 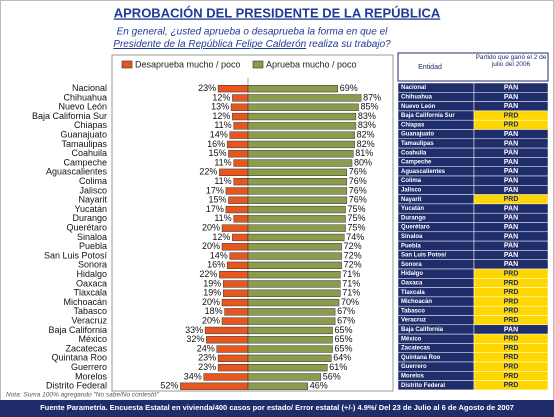 What do you see at coordinates (93, 246) in the screenshot?
I see `category-label: Puebla` at bounding box center [93, 246].